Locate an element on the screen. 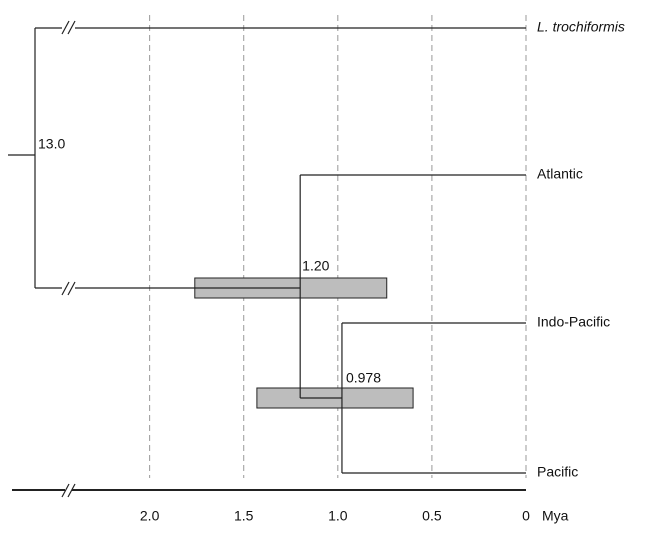  leaf-label: L. trochiformis is located at coordinates (581, 27).